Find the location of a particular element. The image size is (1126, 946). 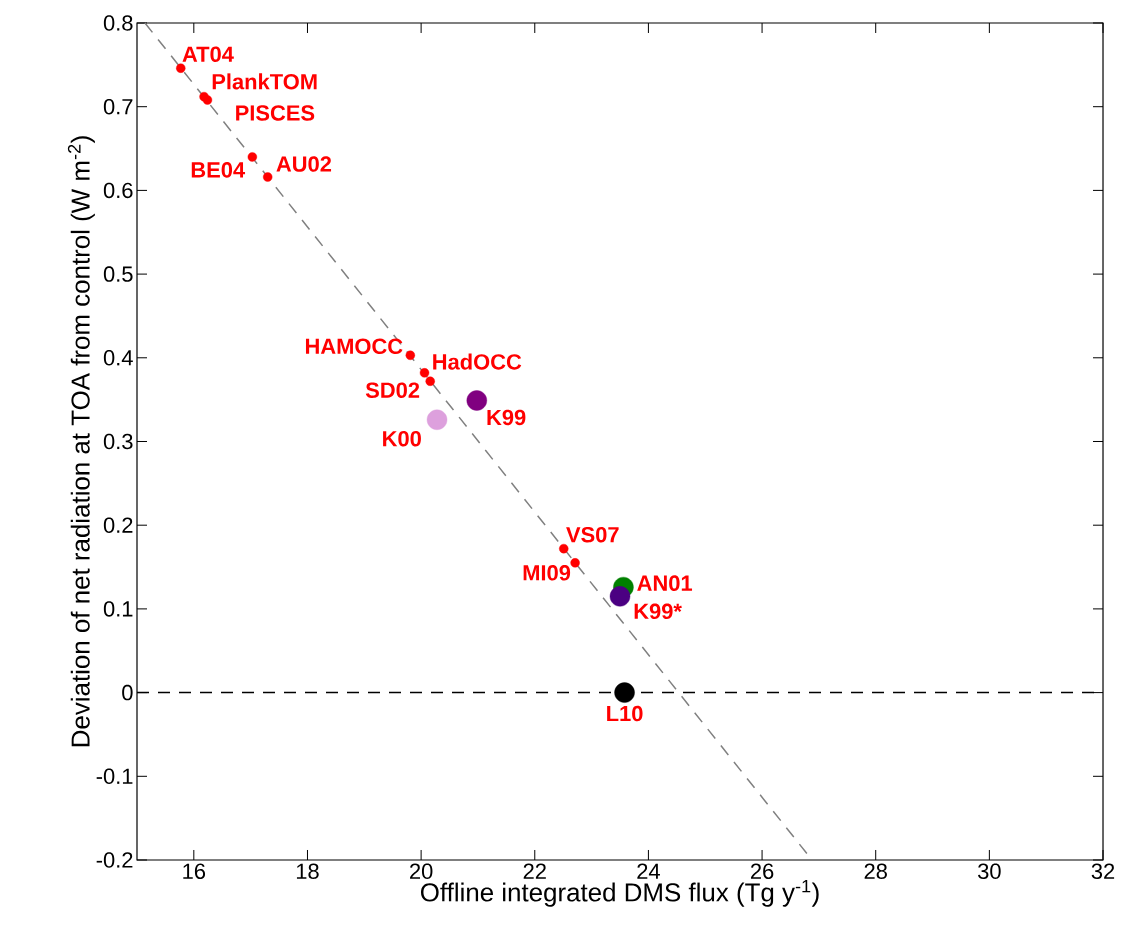

y-tick-label: 0 is located at coordinates (127, 692).